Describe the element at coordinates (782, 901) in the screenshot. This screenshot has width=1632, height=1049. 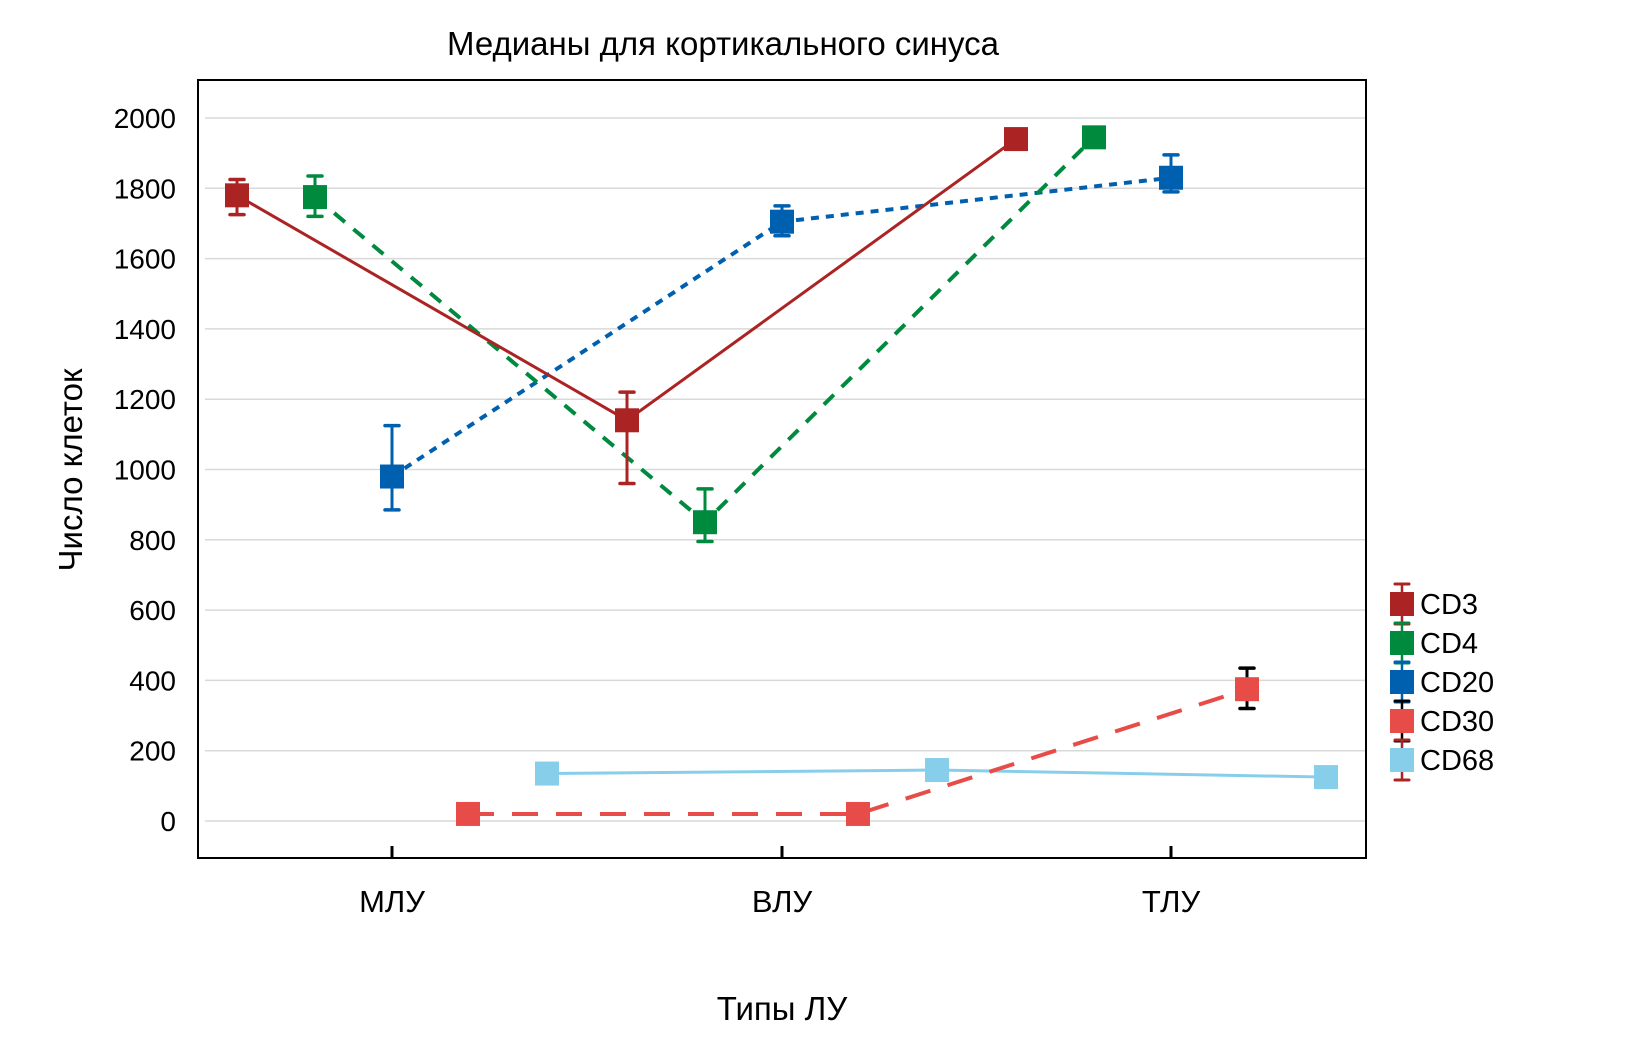
I see `x-tick-label: ВЛУ` at that location.